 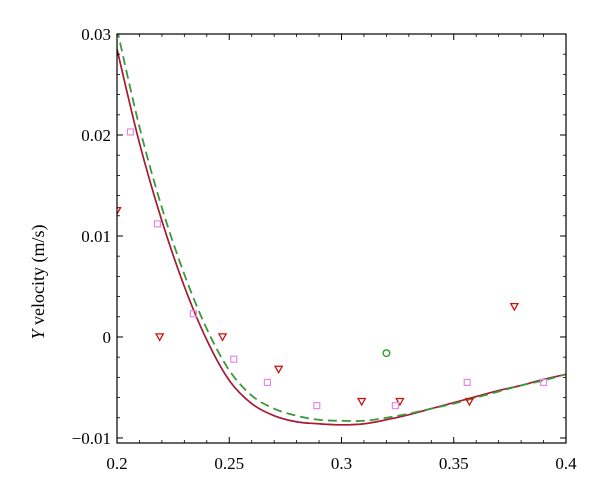 I want to click on y-axis-label-symbol: Y, so click(x=38, y=334).